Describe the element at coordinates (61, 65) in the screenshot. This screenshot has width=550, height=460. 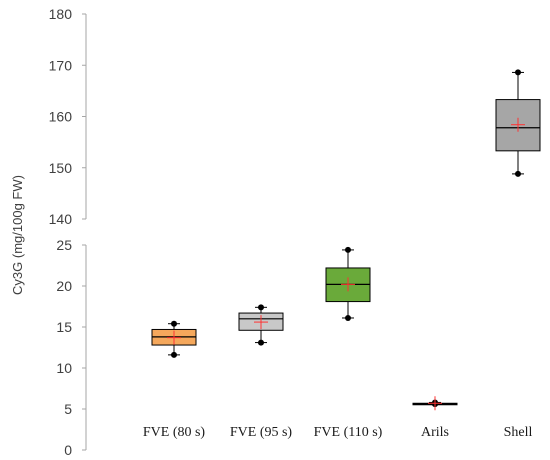
I see `y-tick-label: 170` at that location.